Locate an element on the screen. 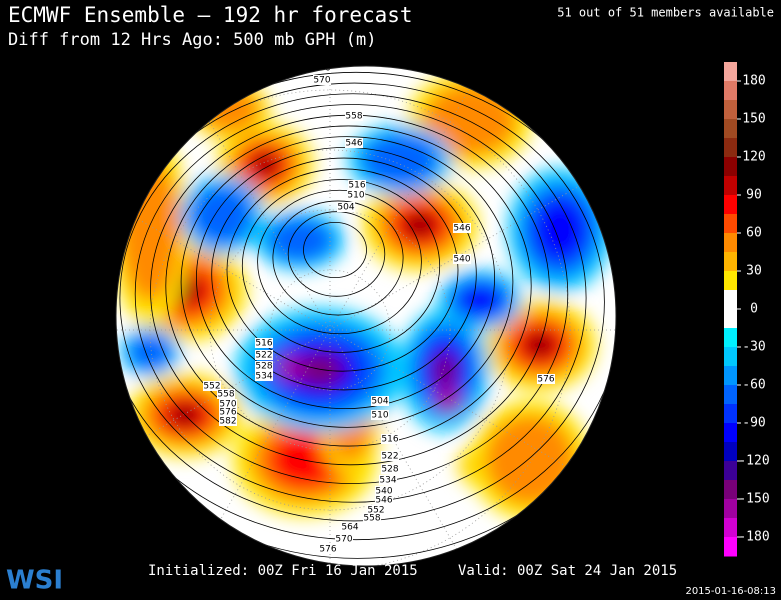 This screenshot has width=781, height=600. colorbar-tick-label: 0 is located at coordinates (754, 309).